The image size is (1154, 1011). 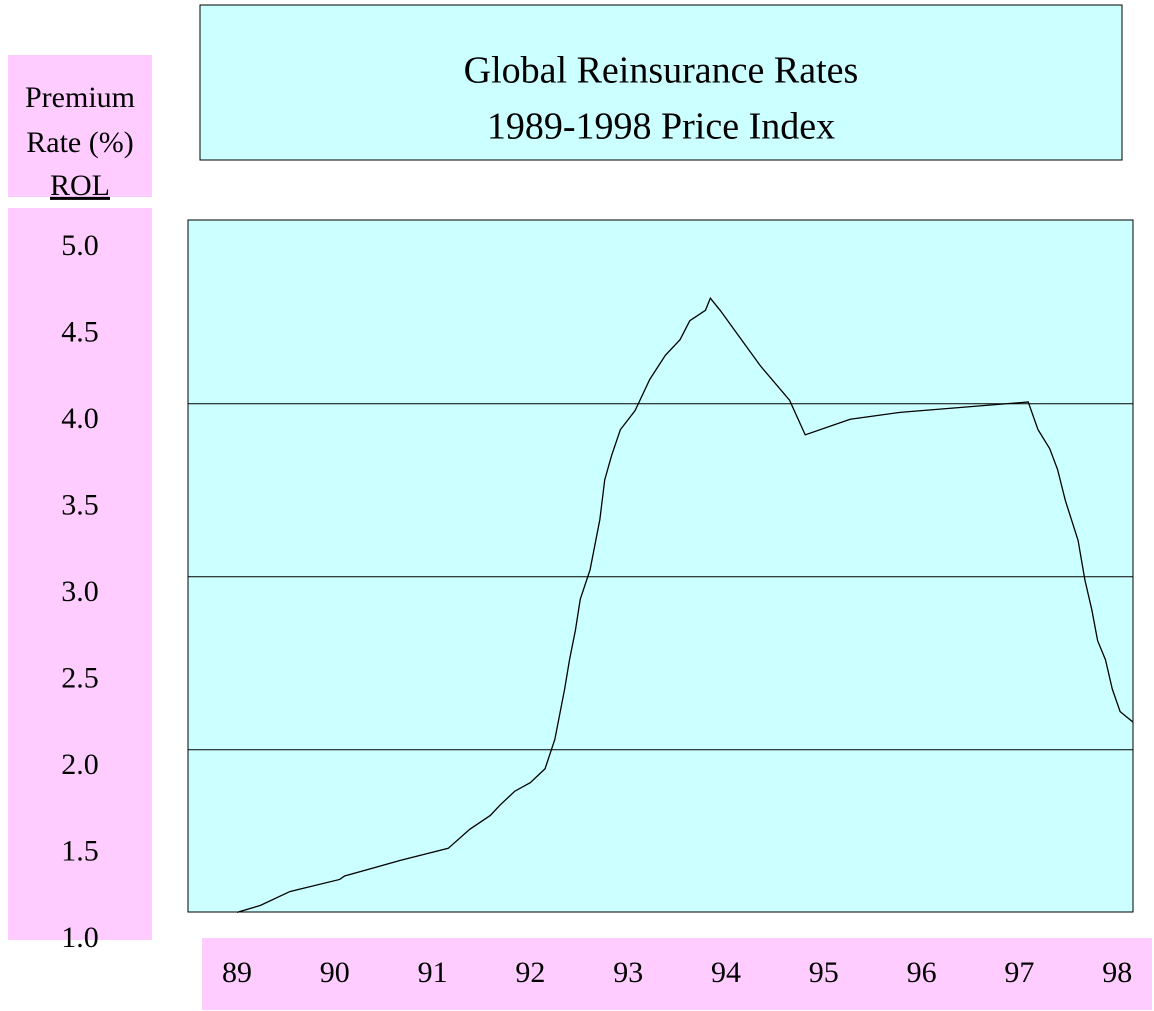 I want to click on y-tick-box, so click(x=80, y=574).